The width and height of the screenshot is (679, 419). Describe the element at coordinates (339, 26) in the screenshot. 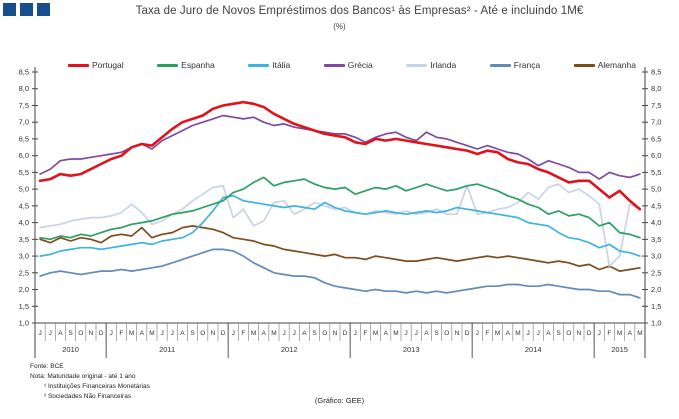

I see `chart-subtitle: (%)` at that location.